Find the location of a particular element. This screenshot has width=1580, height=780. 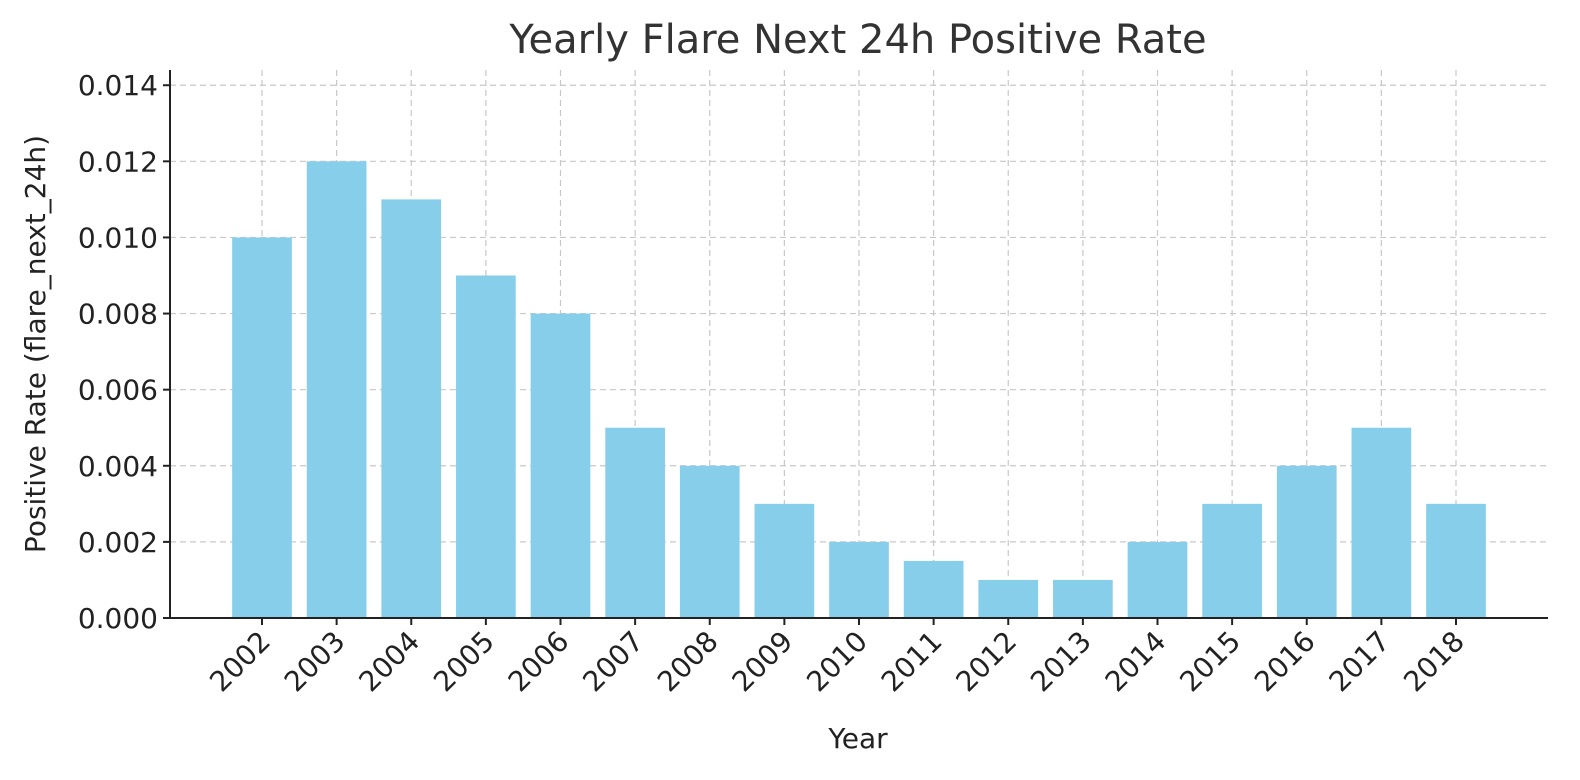

bar-2009 is located at coordinates (784, 560).